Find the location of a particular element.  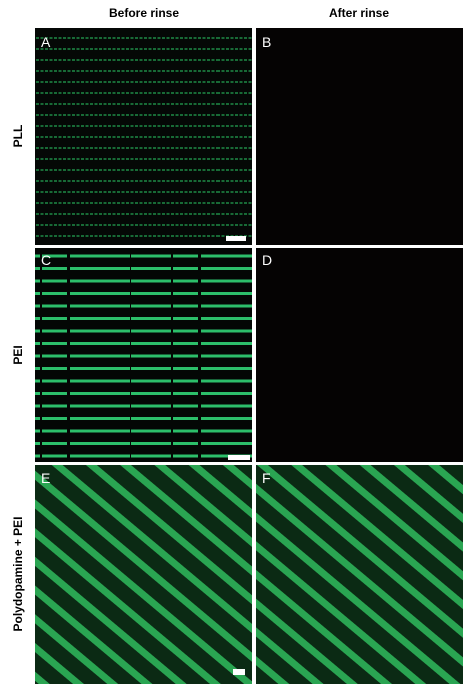

row-label: PEI is located at coordinates (18, 354).